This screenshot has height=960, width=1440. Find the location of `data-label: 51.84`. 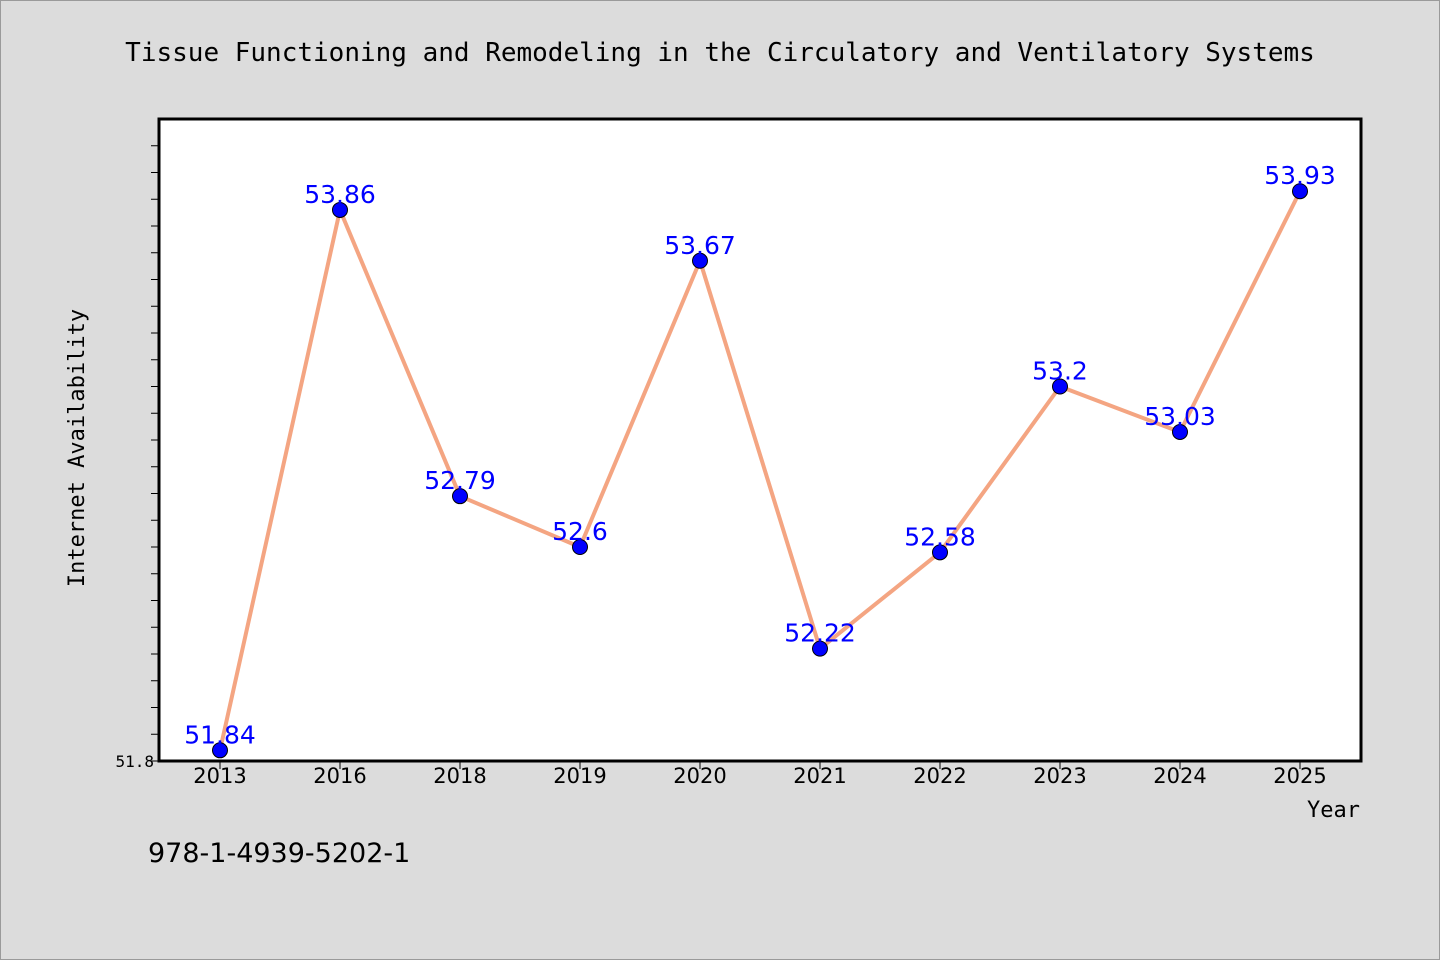

data-label: 51.84 is located at coordinates (220, 734).